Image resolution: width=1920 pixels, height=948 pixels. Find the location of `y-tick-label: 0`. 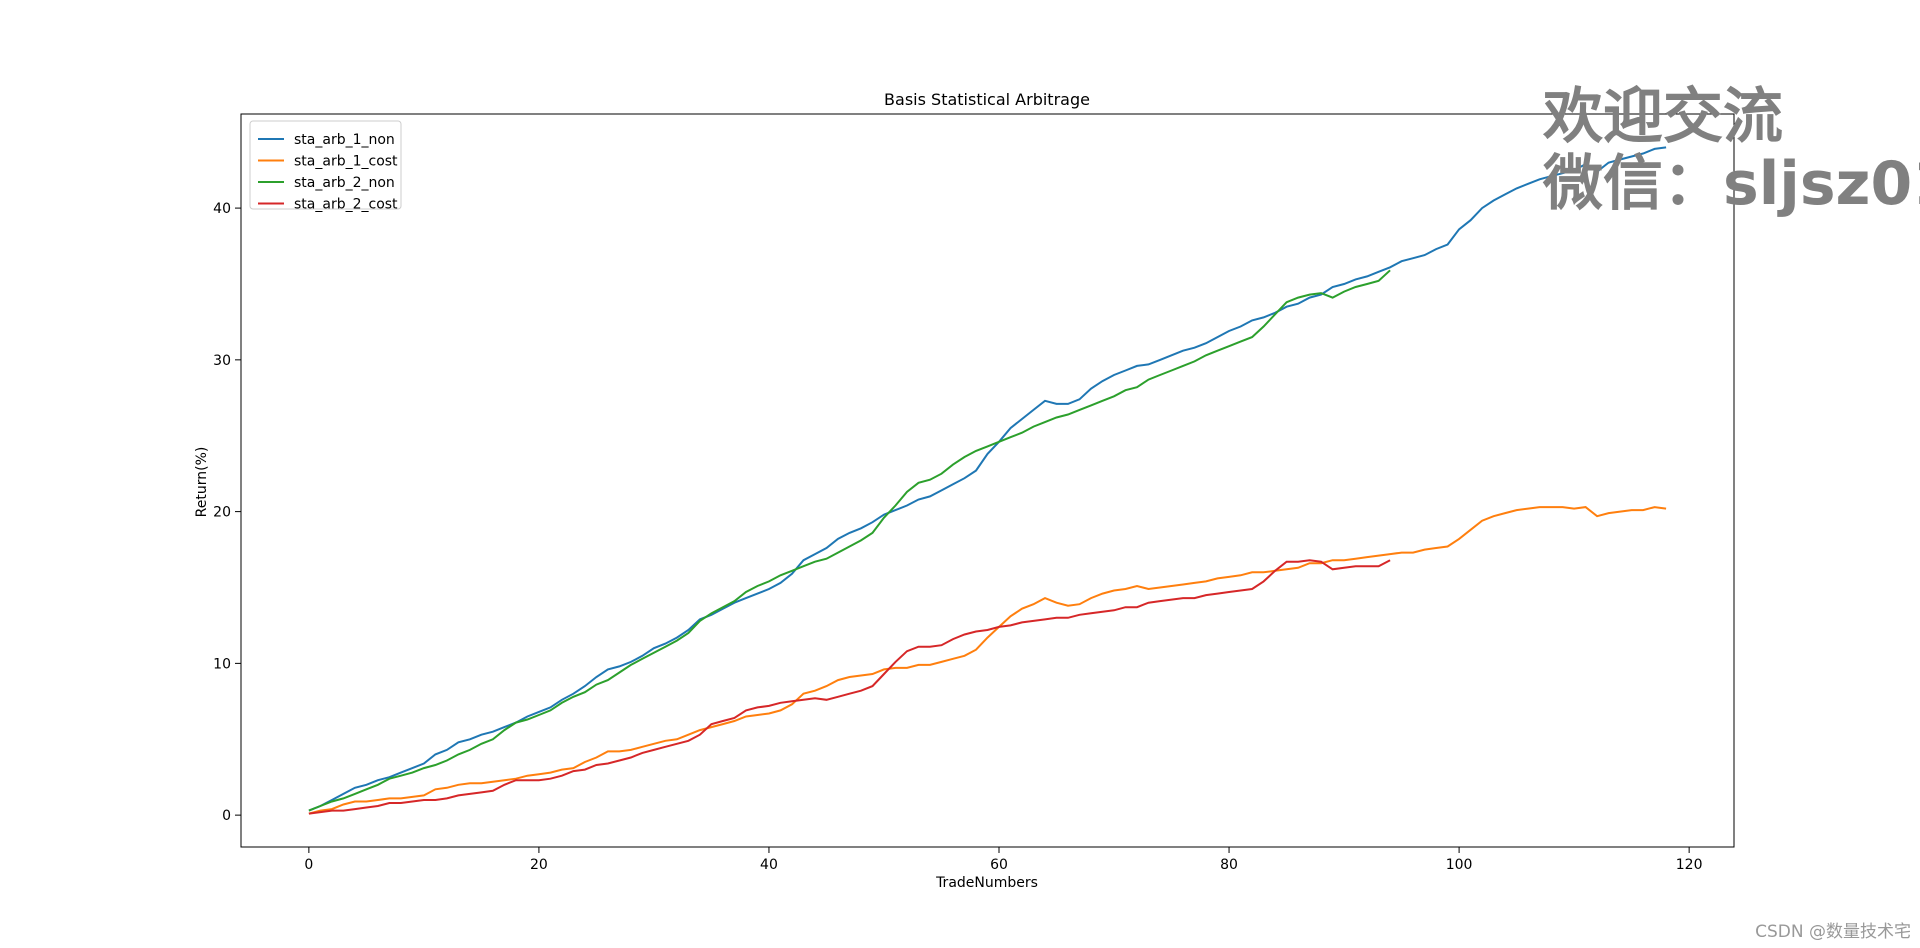

y-tick-label: 0 is located at coordinates (226, 816).